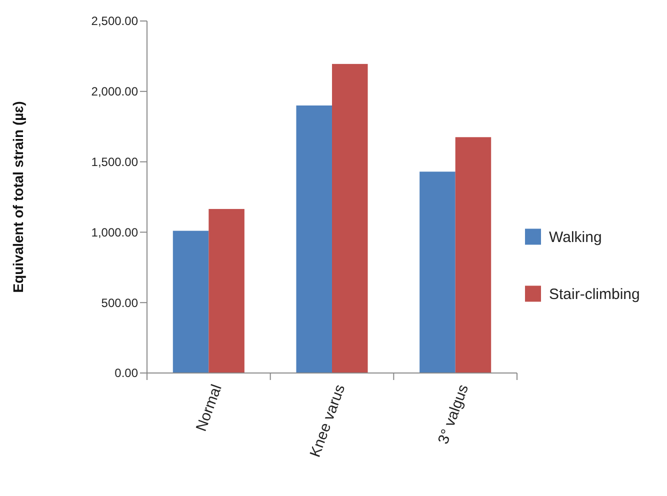 The height and width of the screenshot is (496, 667). What do you see at coordinates (594, 294) in the screenshot?
I see `legend-label: Stair-climbing` at bounding box center [594, 294].